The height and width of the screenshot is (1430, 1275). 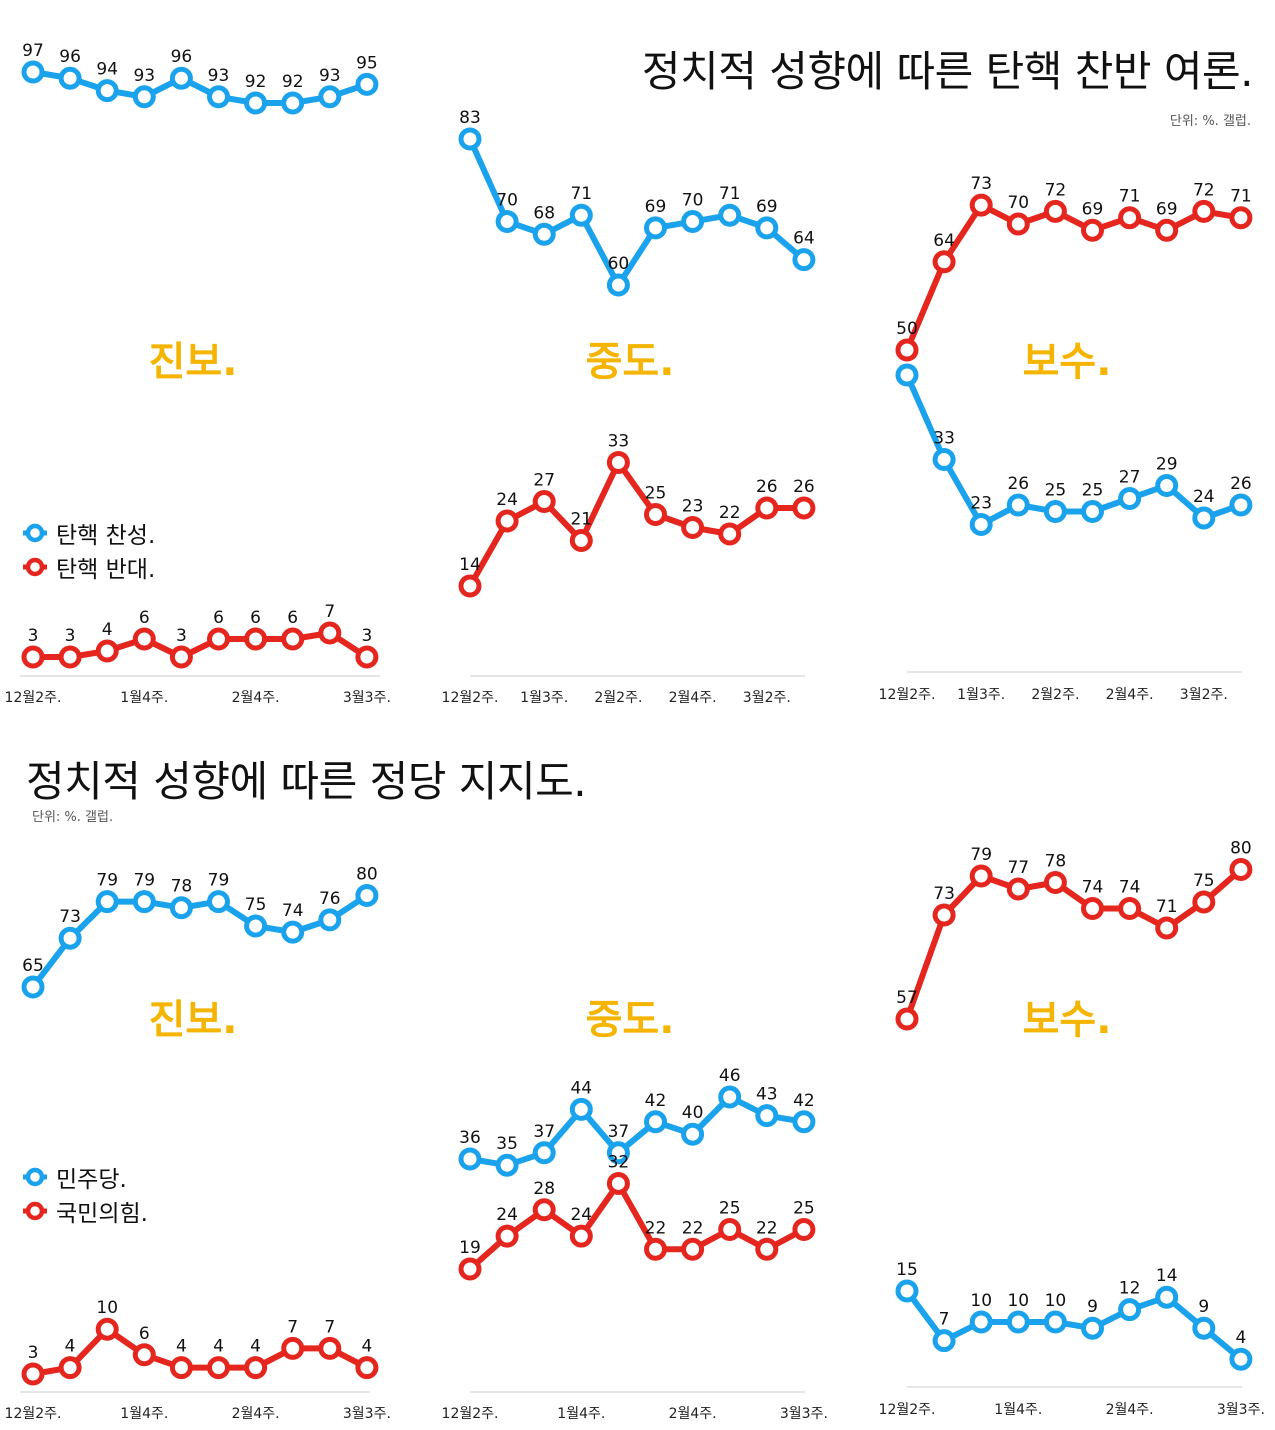 I want to click on data-label: 76, so click(x=330, y=899).